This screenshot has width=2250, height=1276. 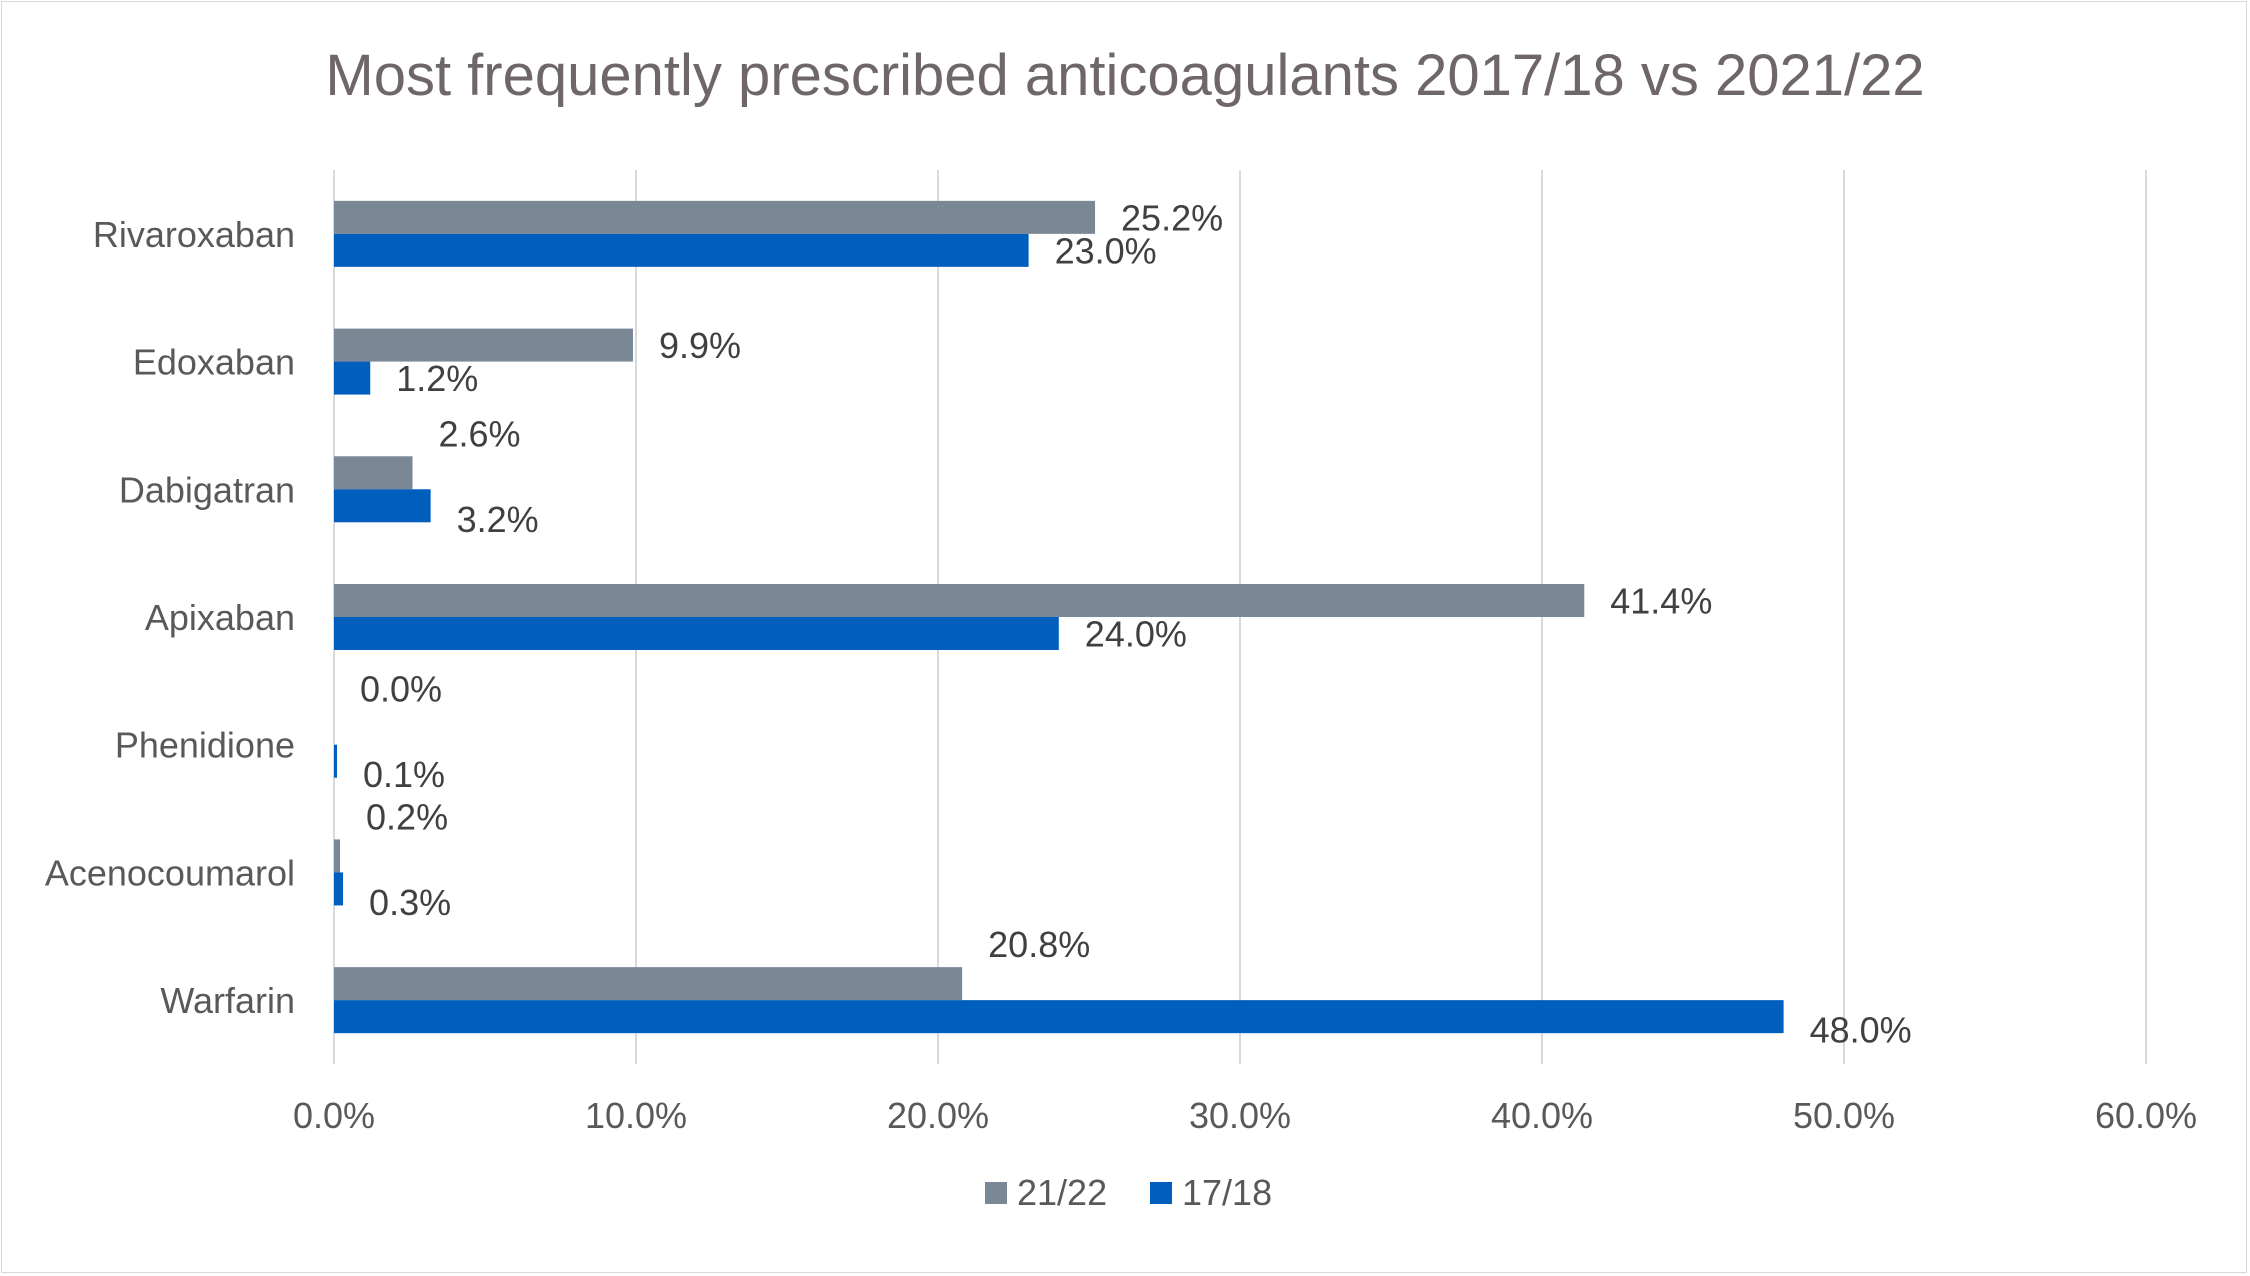 What do you see at coordinates (401, 689) in the screenshot?
I see `data-label-21-22: 0.0%` at bounding box center [401, 689].